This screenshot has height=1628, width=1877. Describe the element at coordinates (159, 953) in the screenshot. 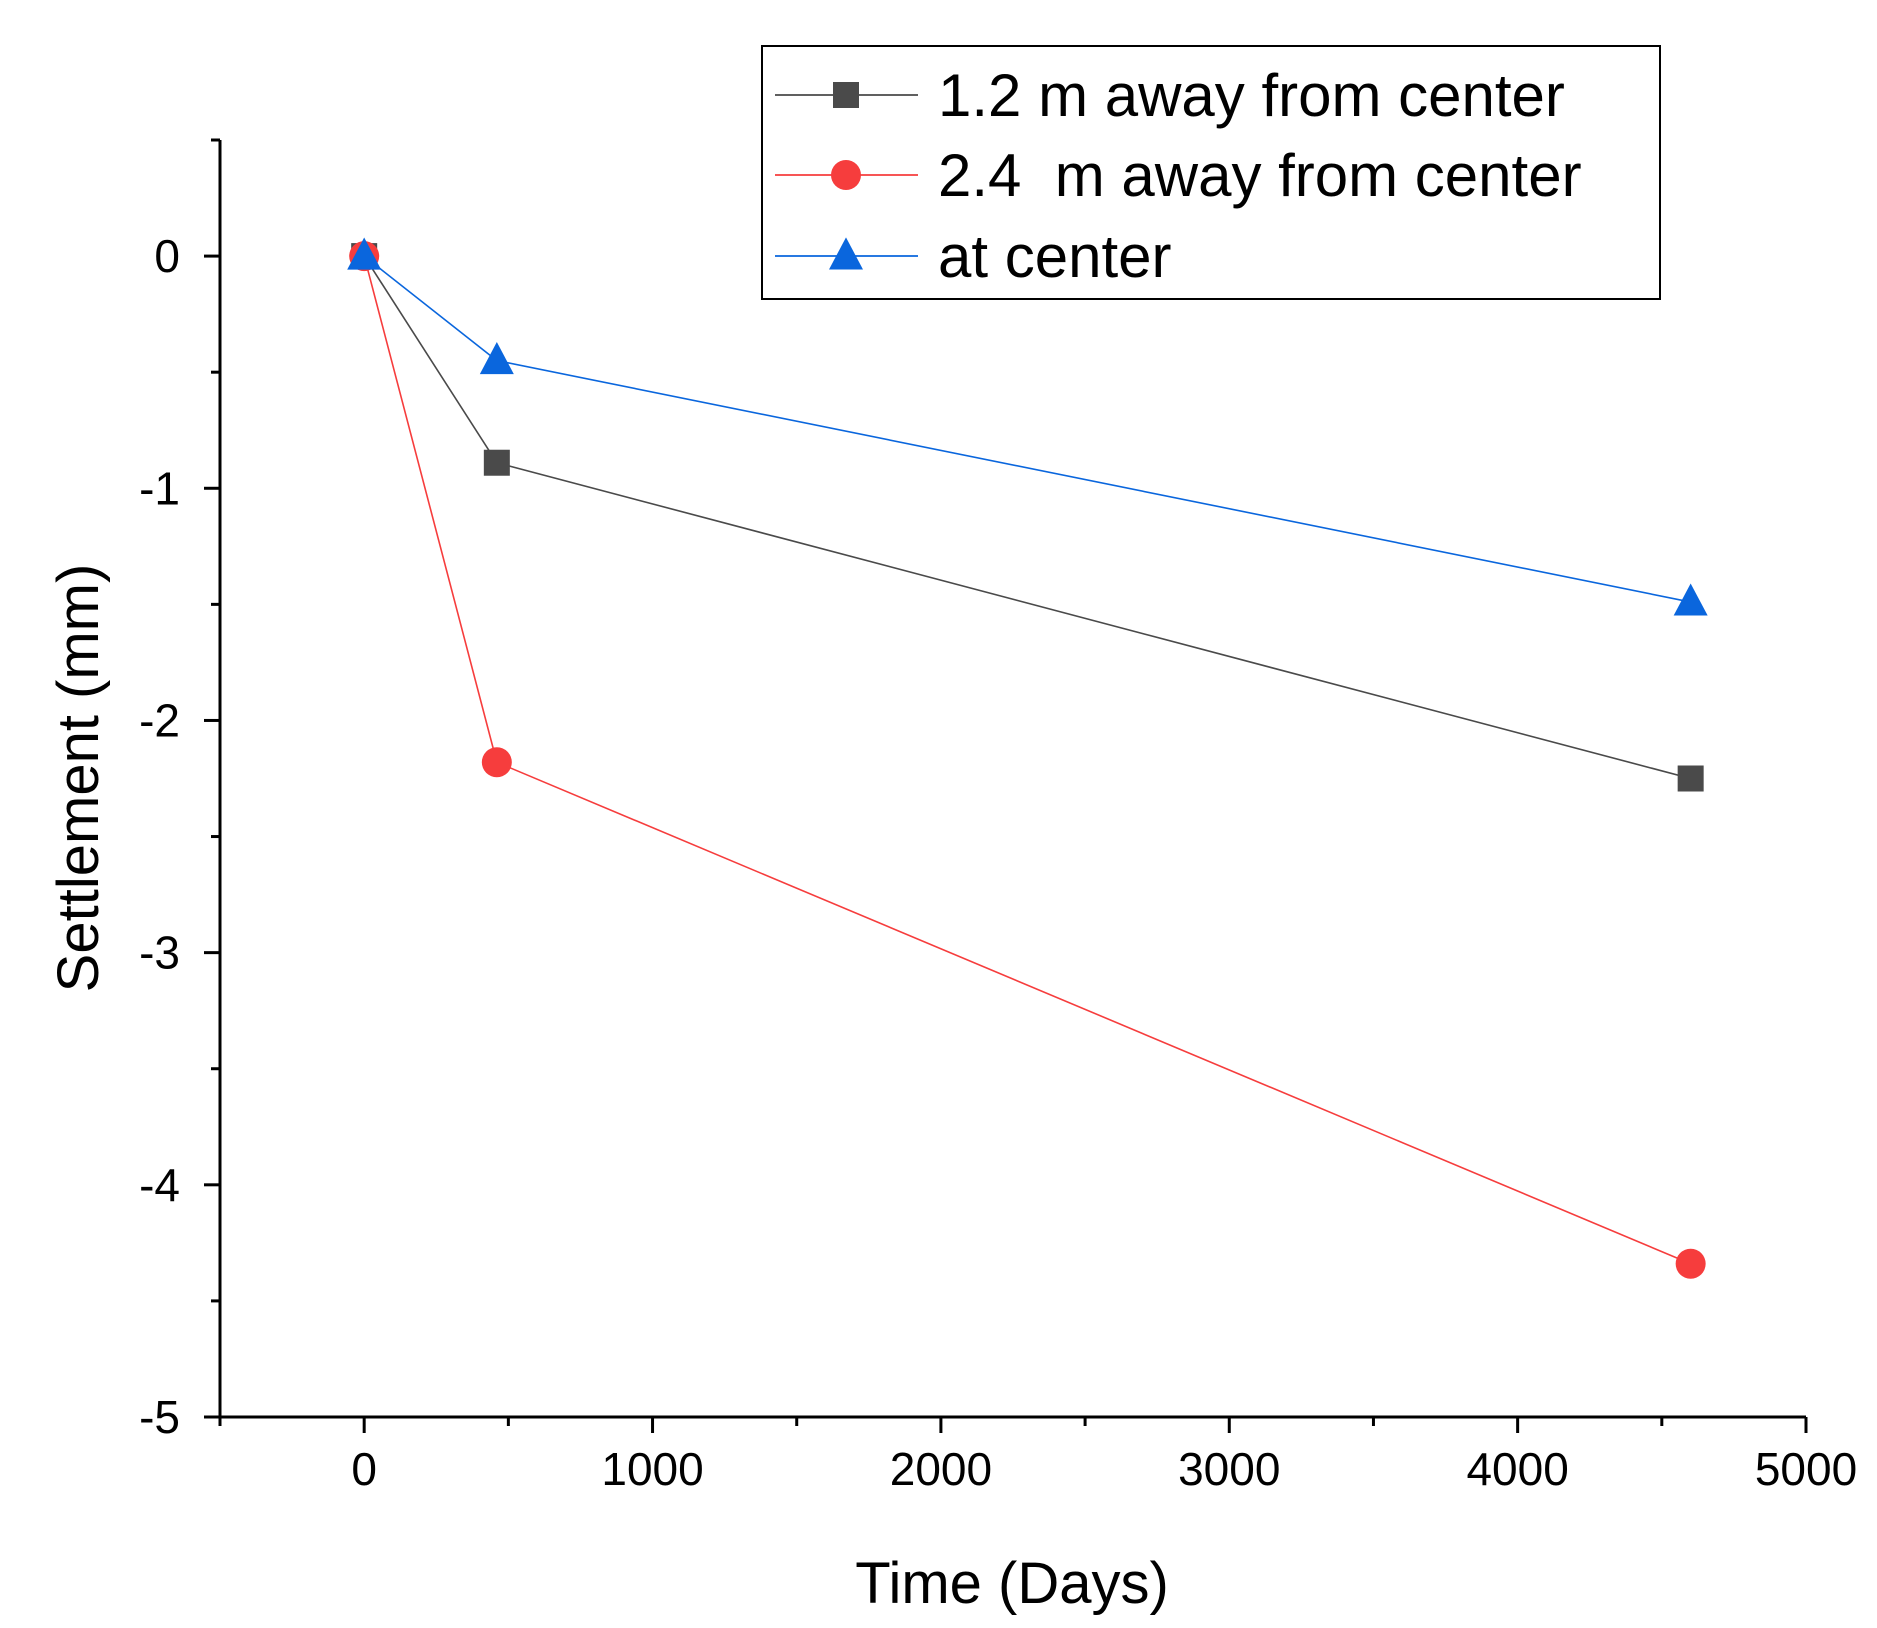

I see `y-tick-label: -3` at that location.